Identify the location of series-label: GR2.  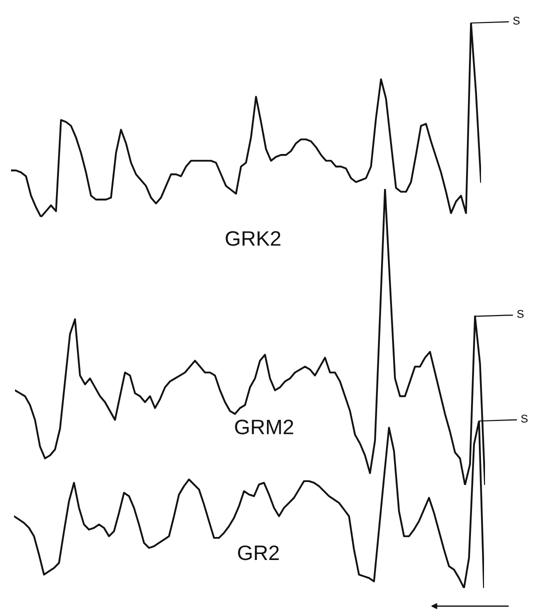
(258, 552).